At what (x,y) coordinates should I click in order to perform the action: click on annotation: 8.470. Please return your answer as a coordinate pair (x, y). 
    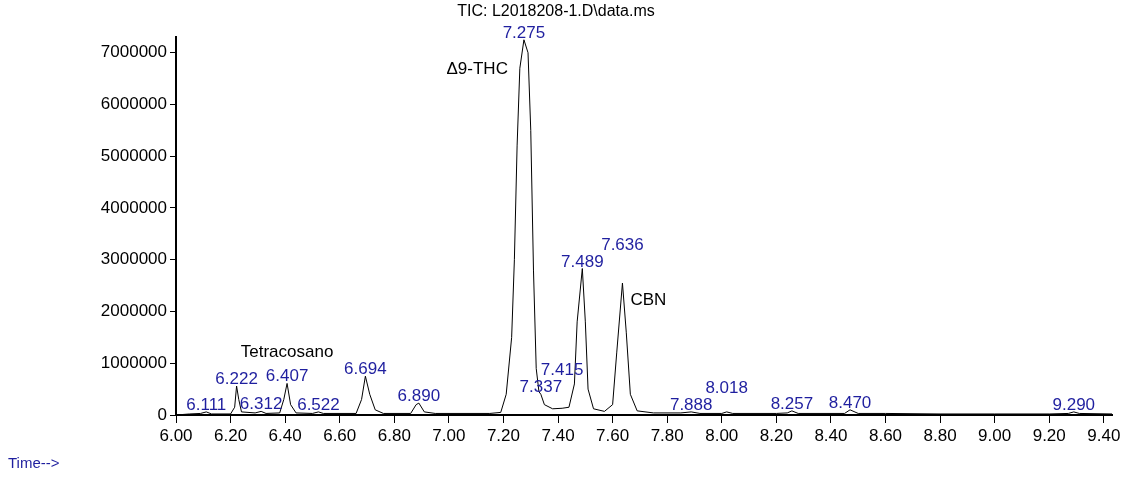
    Looking at the image, I should click on (850, 402).